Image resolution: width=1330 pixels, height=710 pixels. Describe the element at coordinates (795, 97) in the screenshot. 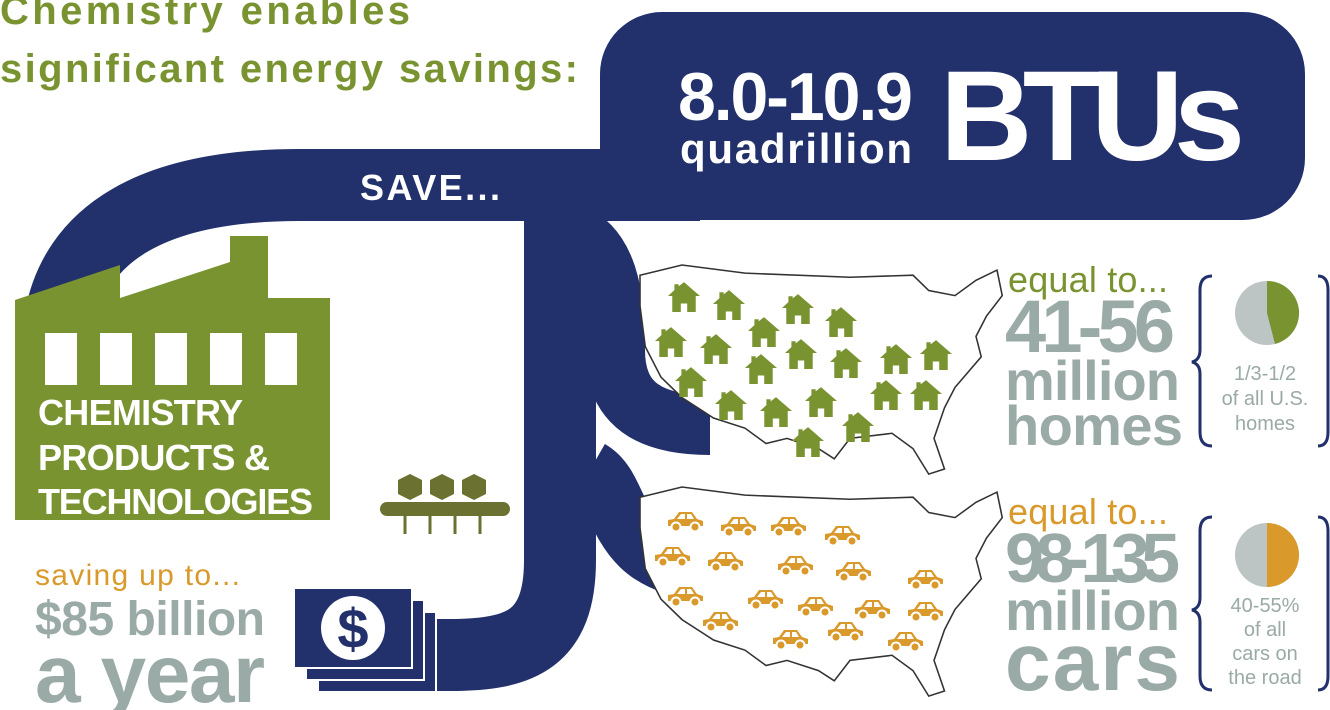

I see `banner-value: 8.0-10.9` at that location.